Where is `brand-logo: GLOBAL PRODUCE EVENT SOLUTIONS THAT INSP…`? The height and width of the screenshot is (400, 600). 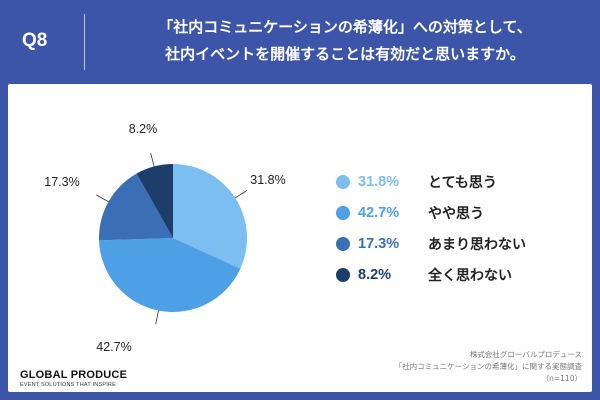
brand-logo: GLOBAL PRODUCE EVENT SOLUTIONS THAT INSP… is located at coordinates (73, 378).